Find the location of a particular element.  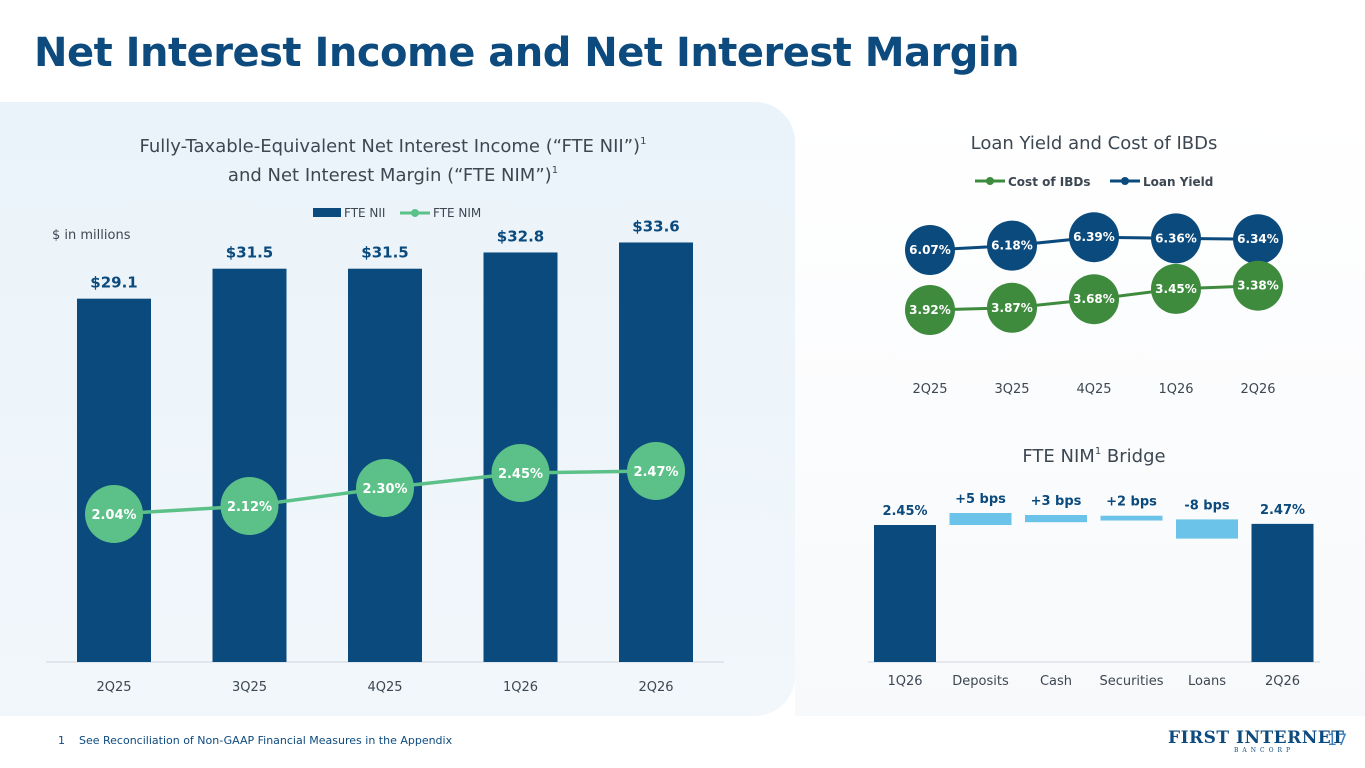

legend-cost-label: Cost of IBDs is located at coordinates (1049, 182).